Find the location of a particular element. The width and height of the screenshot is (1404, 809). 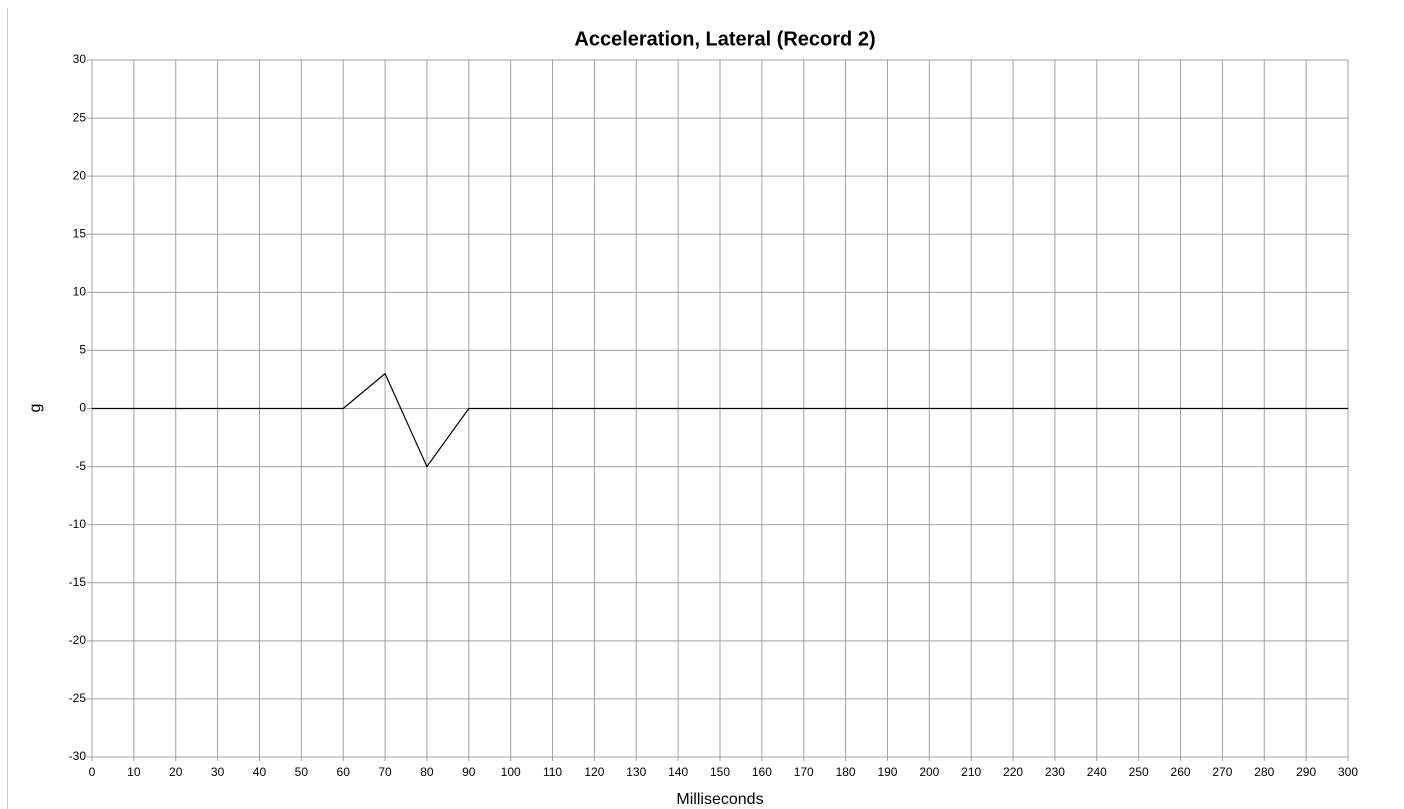

x-tick-label: 130 is located at coordinates (636, 772).